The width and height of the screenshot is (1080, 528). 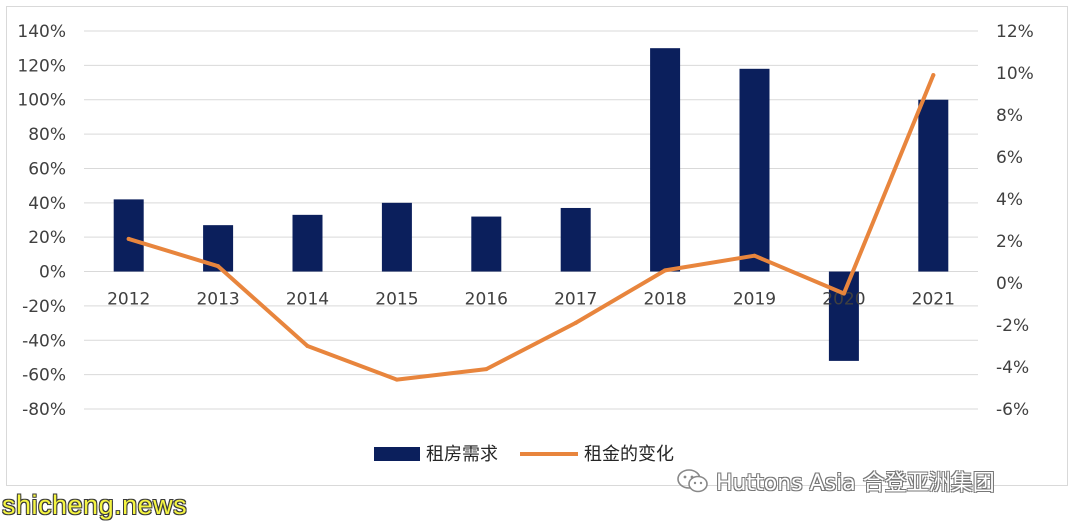 What do you see at coordinates (52, 273) in the screenshot?
I see `y-left-tick-label: 0%` at bounding box center [52, 273].